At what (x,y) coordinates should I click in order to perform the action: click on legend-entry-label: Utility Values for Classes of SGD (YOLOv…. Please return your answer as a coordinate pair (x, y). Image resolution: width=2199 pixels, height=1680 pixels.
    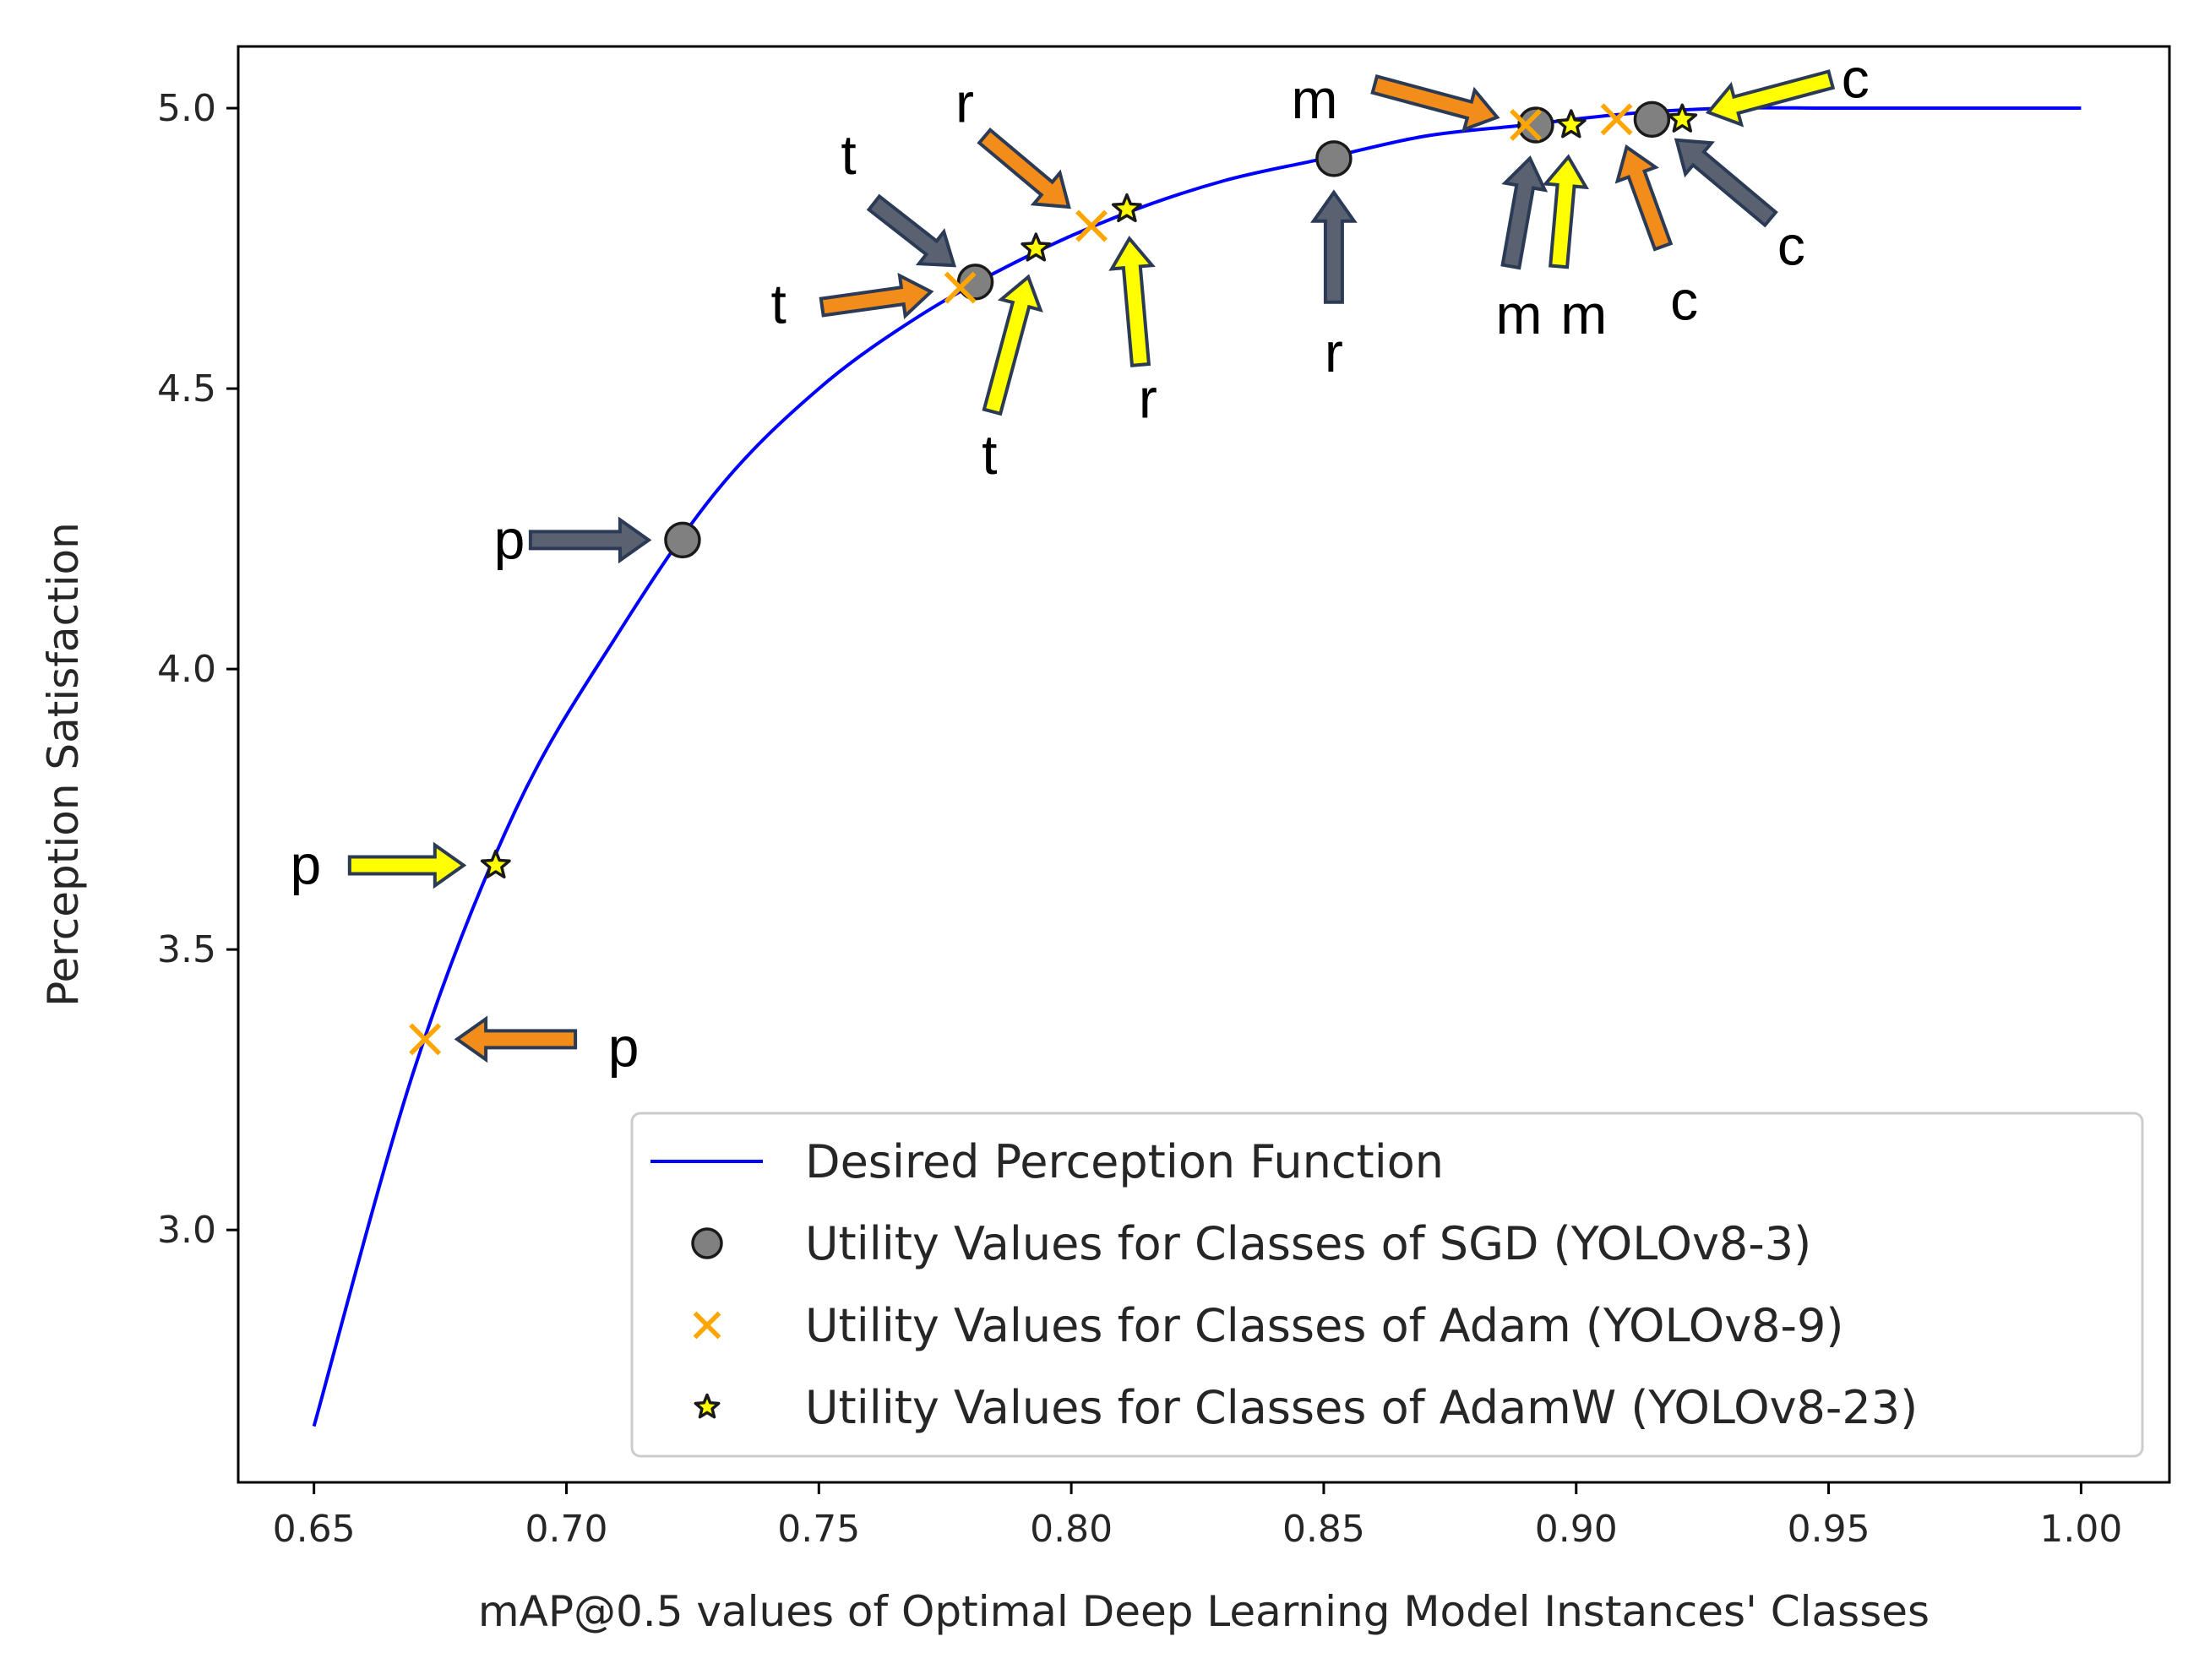
    Looking at the image, I should click on (1308, 1243).